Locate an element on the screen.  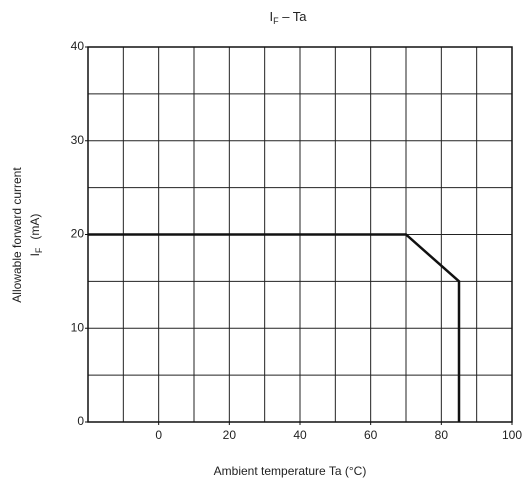
y-label-line2: IF (mA) is located at coordinates (36, 235).